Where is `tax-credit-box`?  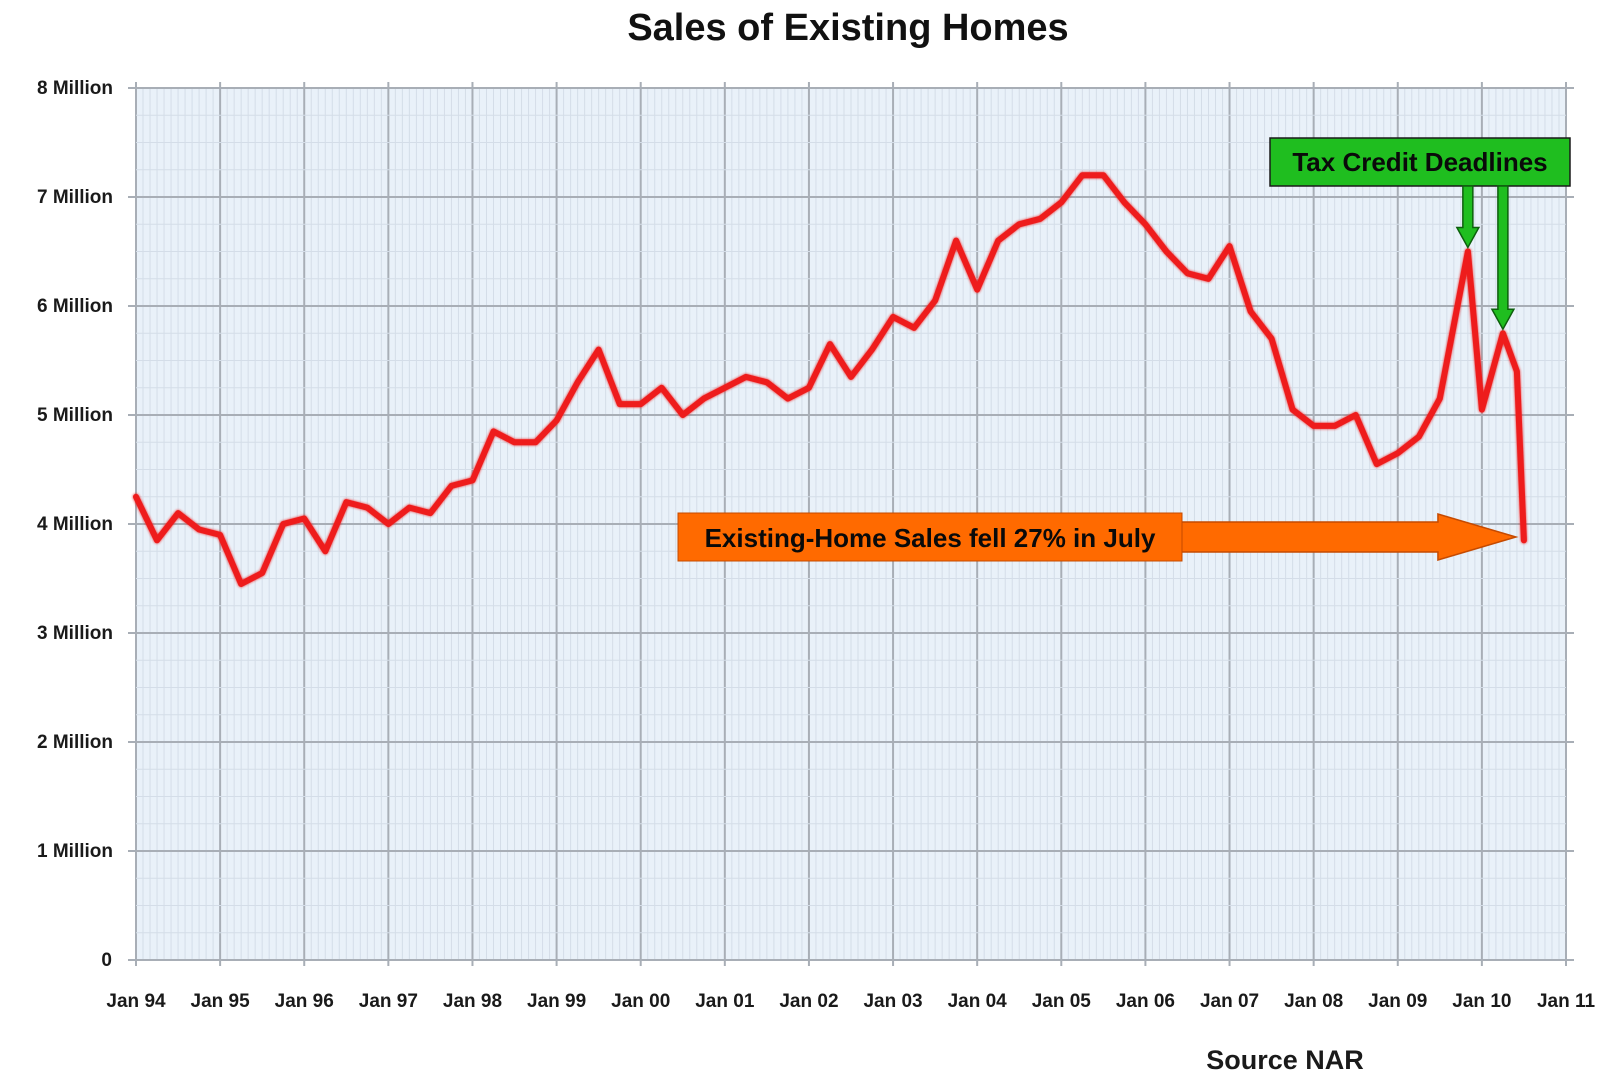 tax-credit-box is located at coordinates (1420, 162).